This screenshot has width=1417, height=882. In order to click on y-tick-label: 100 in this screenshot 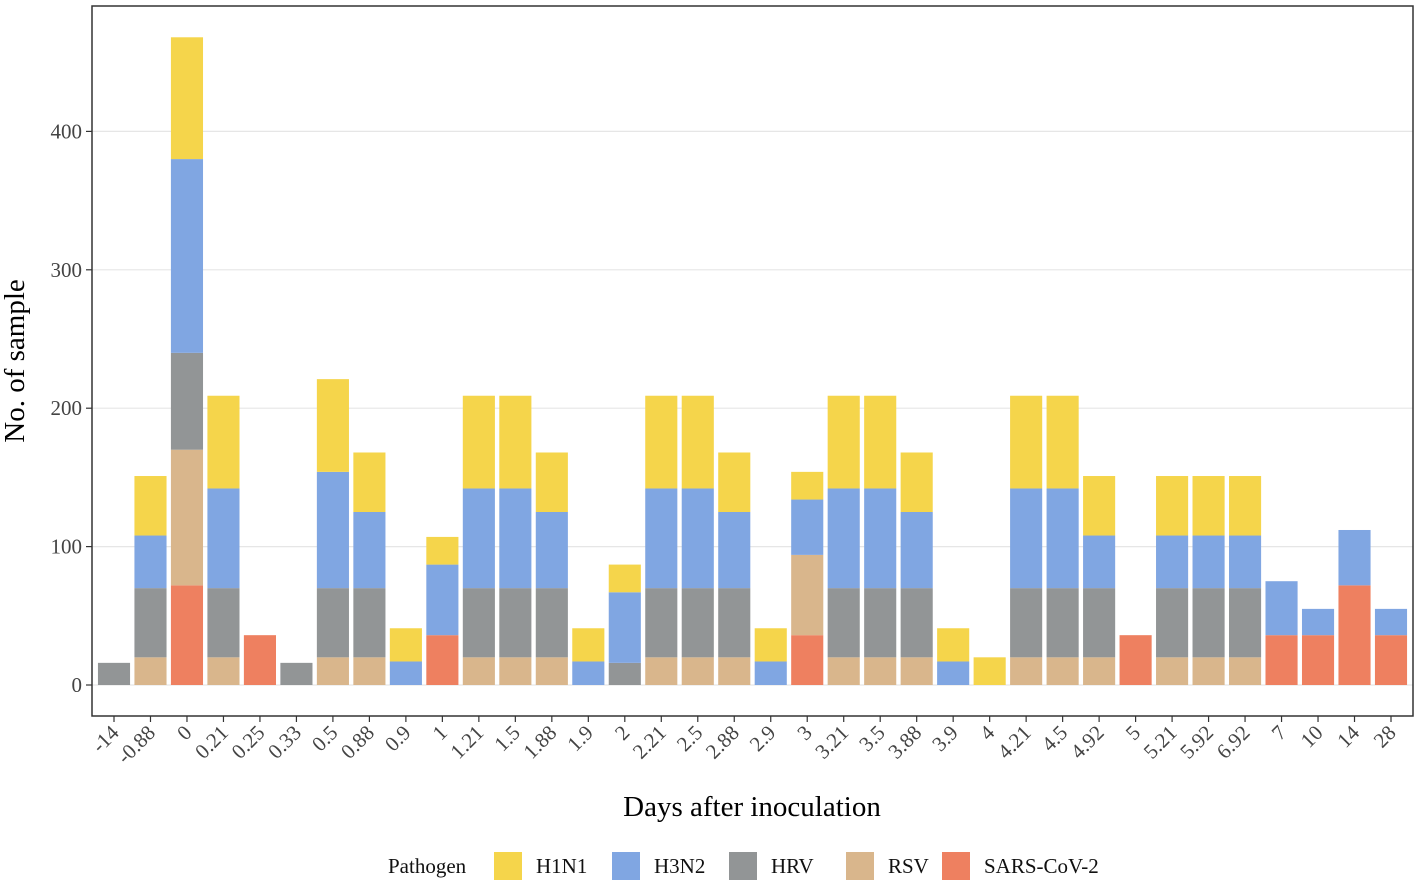, I will do `click(67, 547)`.